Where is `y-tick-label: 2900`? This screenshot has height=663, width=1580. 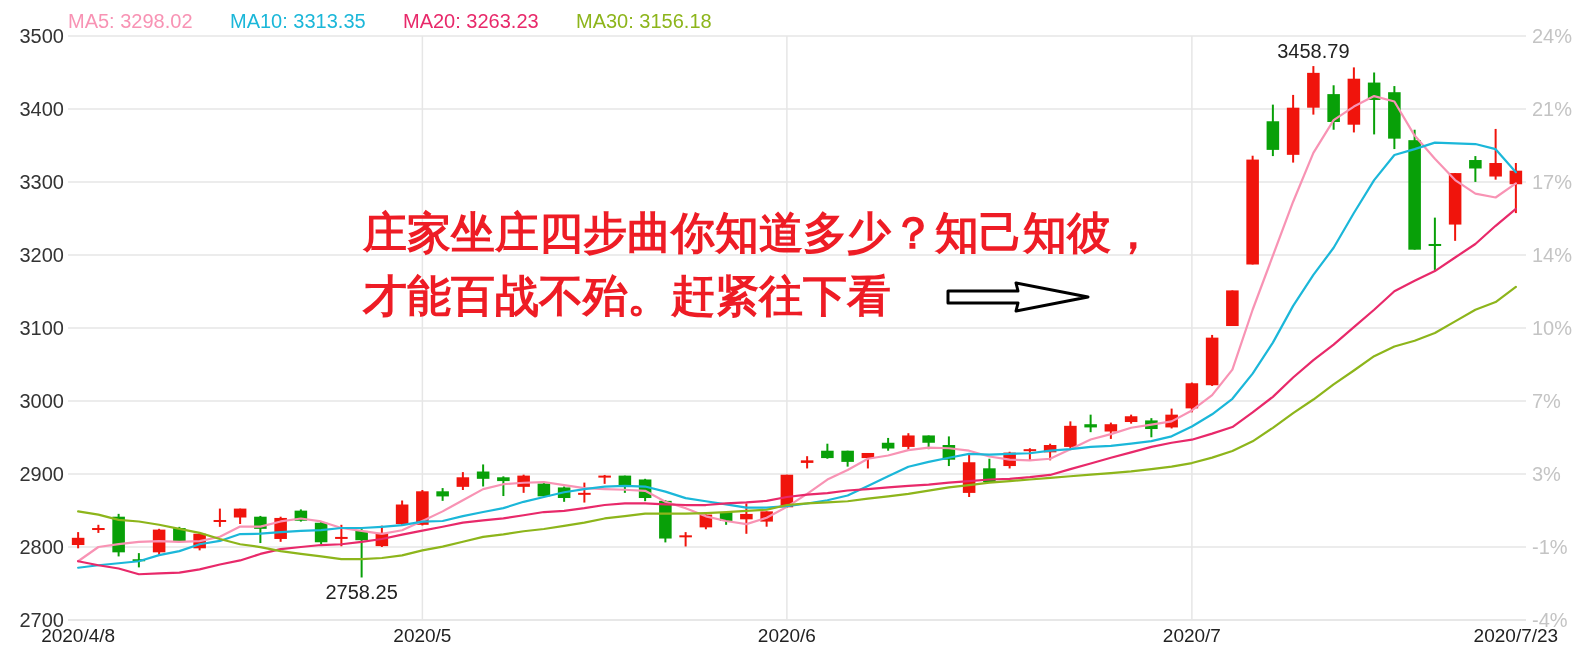
y-tick-label: 2900 is located at coordinates (41, 474).